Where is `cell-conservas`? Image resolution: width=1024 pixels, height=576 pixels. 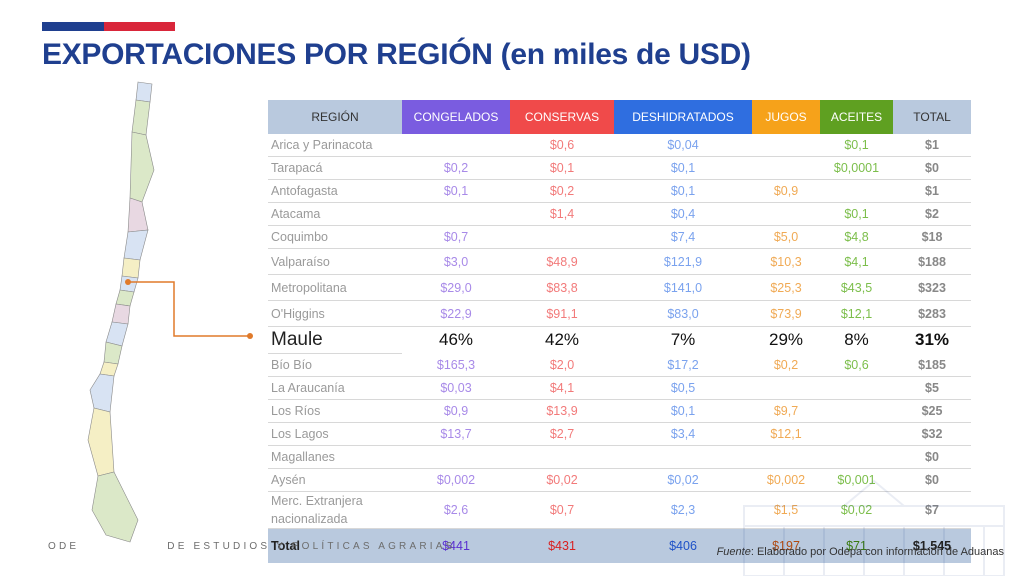 cell-conservas is located at coordinates (562, 237).